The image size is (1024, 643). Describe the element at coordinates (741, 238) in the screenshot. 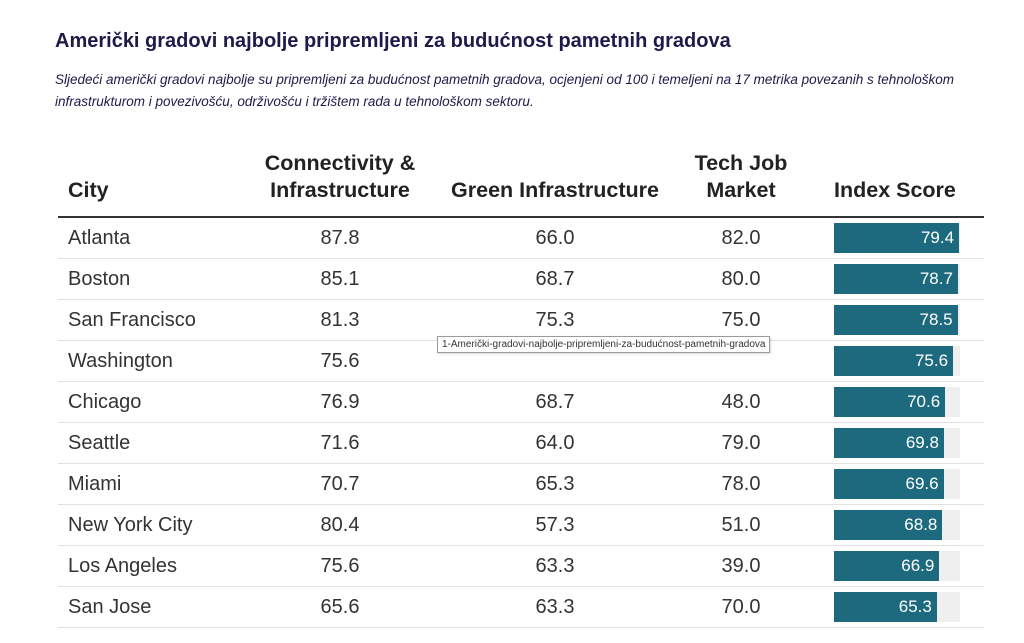

I see `tech-job-cell: 82.0` at that location.